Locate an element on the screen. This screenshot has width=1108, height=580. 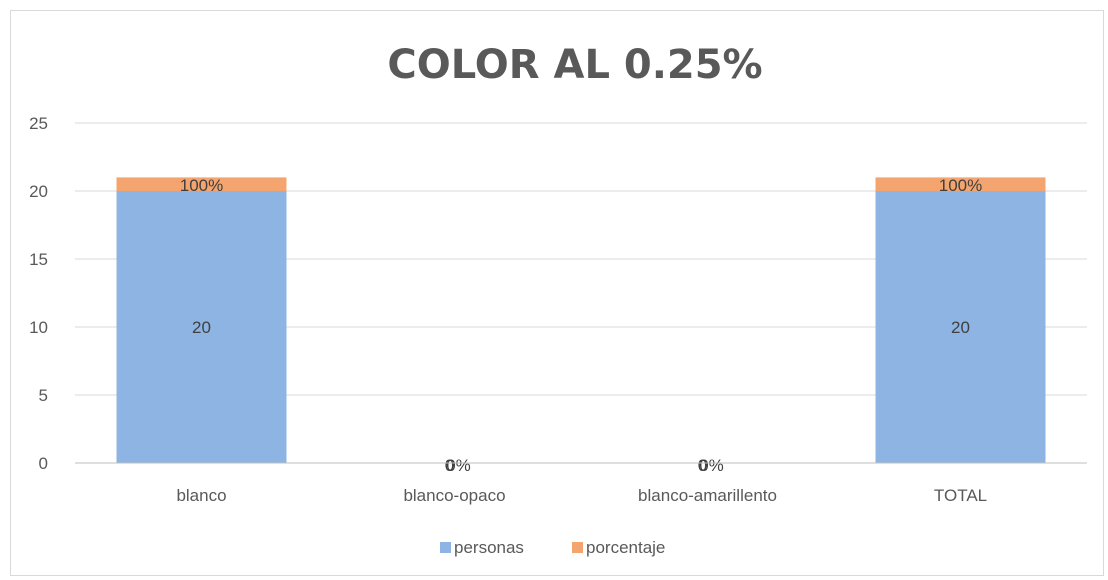
bar-personas-blanco is located at coordinates (201, 327).